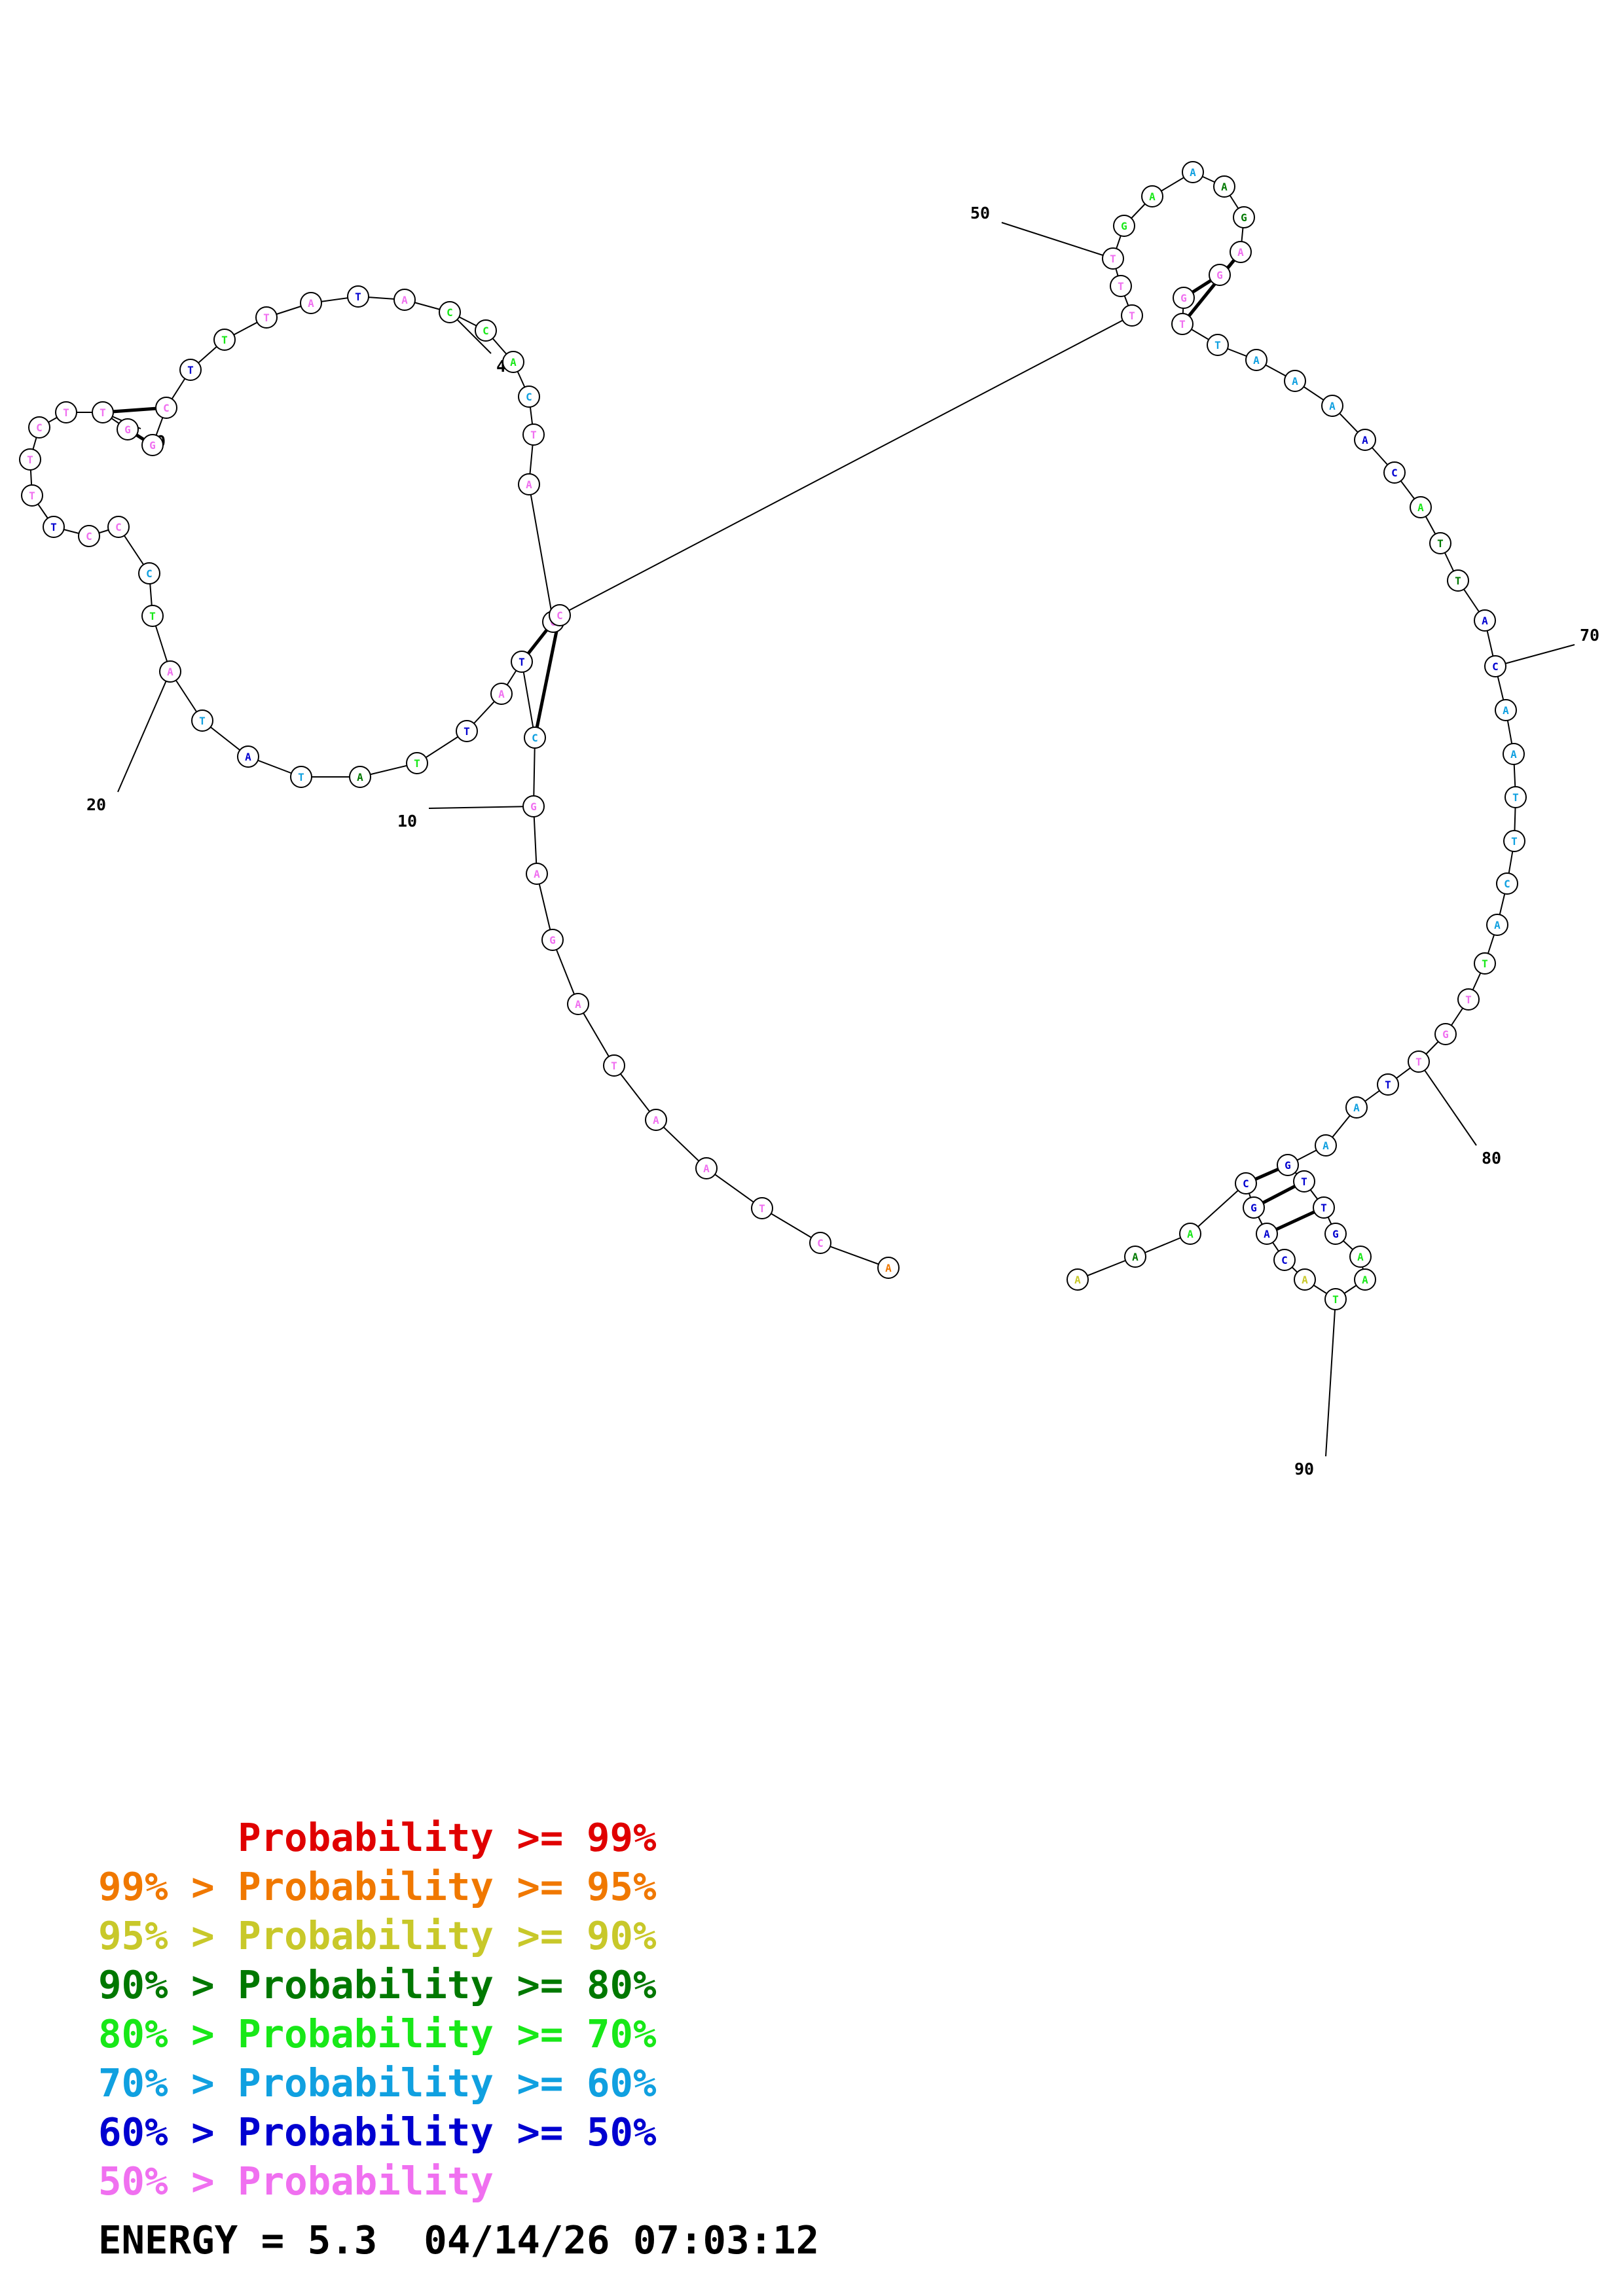 The width and height of the screenshot is (1623, 2296). I want to click on legend-row: 99% > Probability >= 95%, so click(377, 1886).